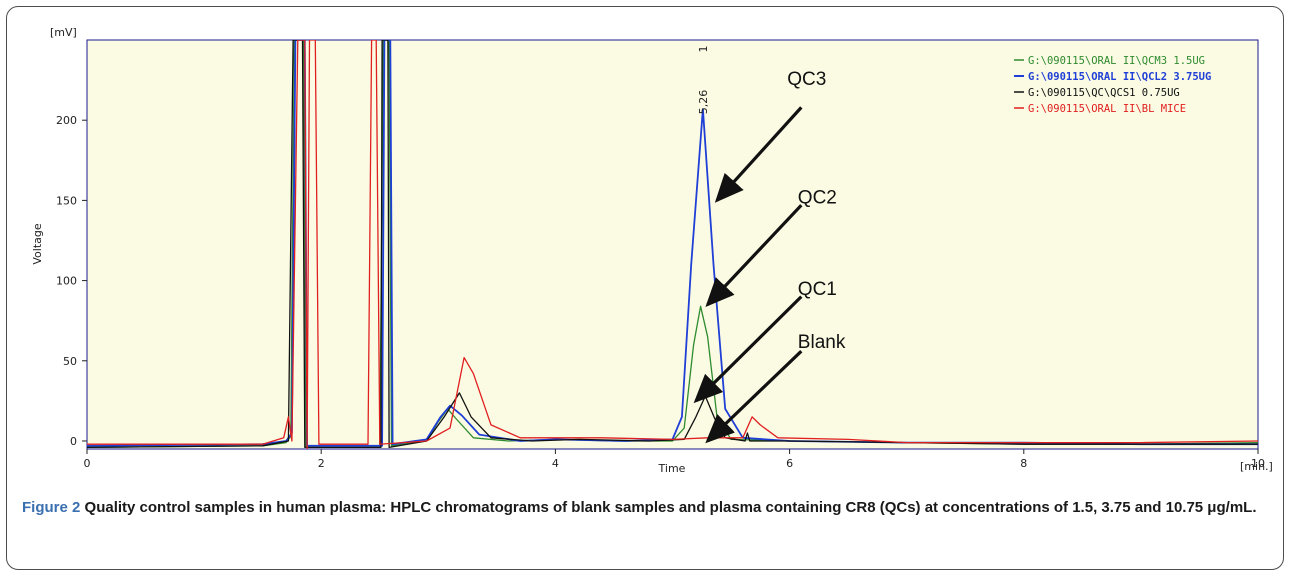 This screenshot has height=576, width=1290. Describe the element at coordinates (1104, 93) in the screenshot. I see `legend-entry-2: G:\090115\QC\QCS1 0.75UG` at that location.